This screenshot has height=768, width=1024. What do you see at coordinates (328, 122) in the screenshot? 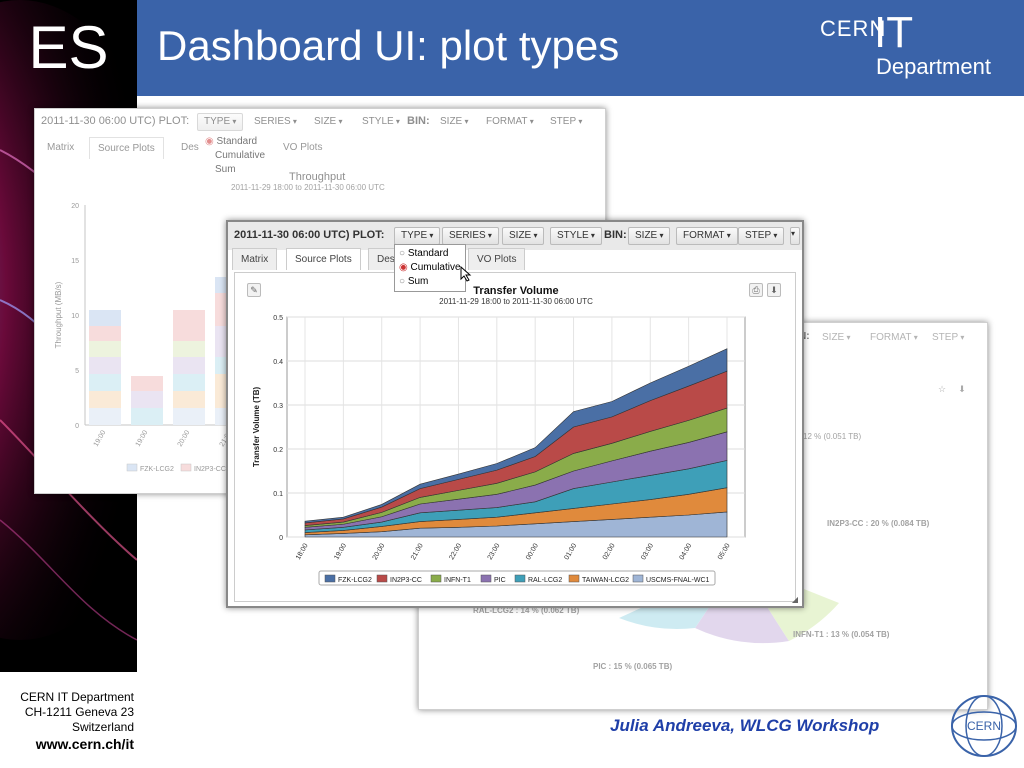
I see `back-size-button: SIZE` at bounding box center [328, 122].